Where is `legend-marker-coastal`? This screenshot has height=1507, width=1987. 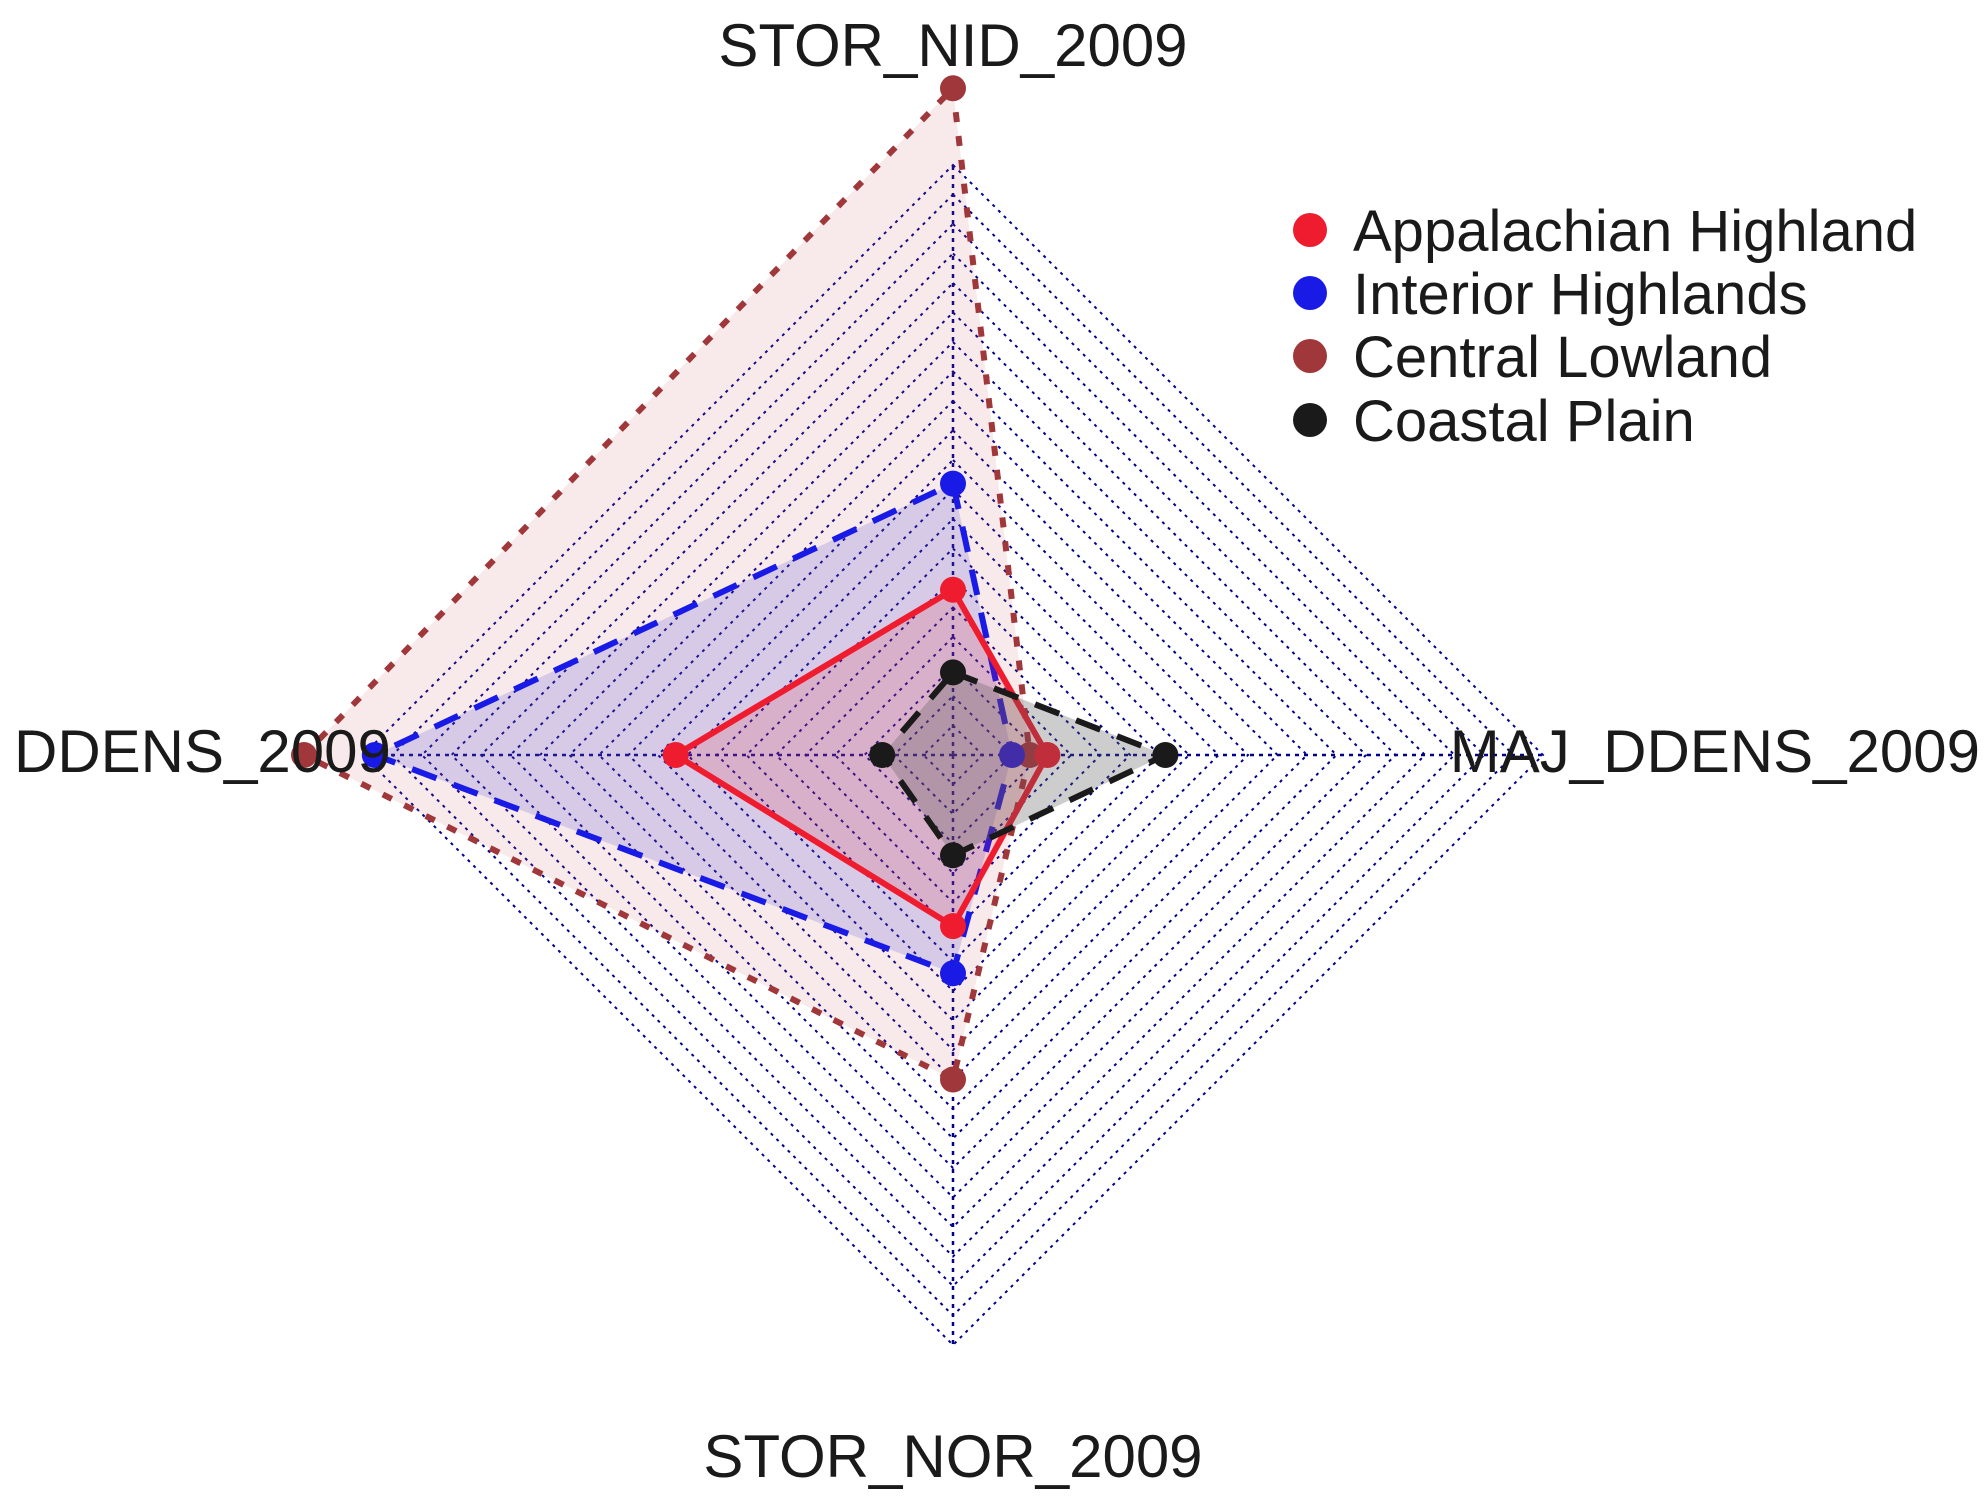
legend-marker-coastal is located at coordinates (1310, 420).